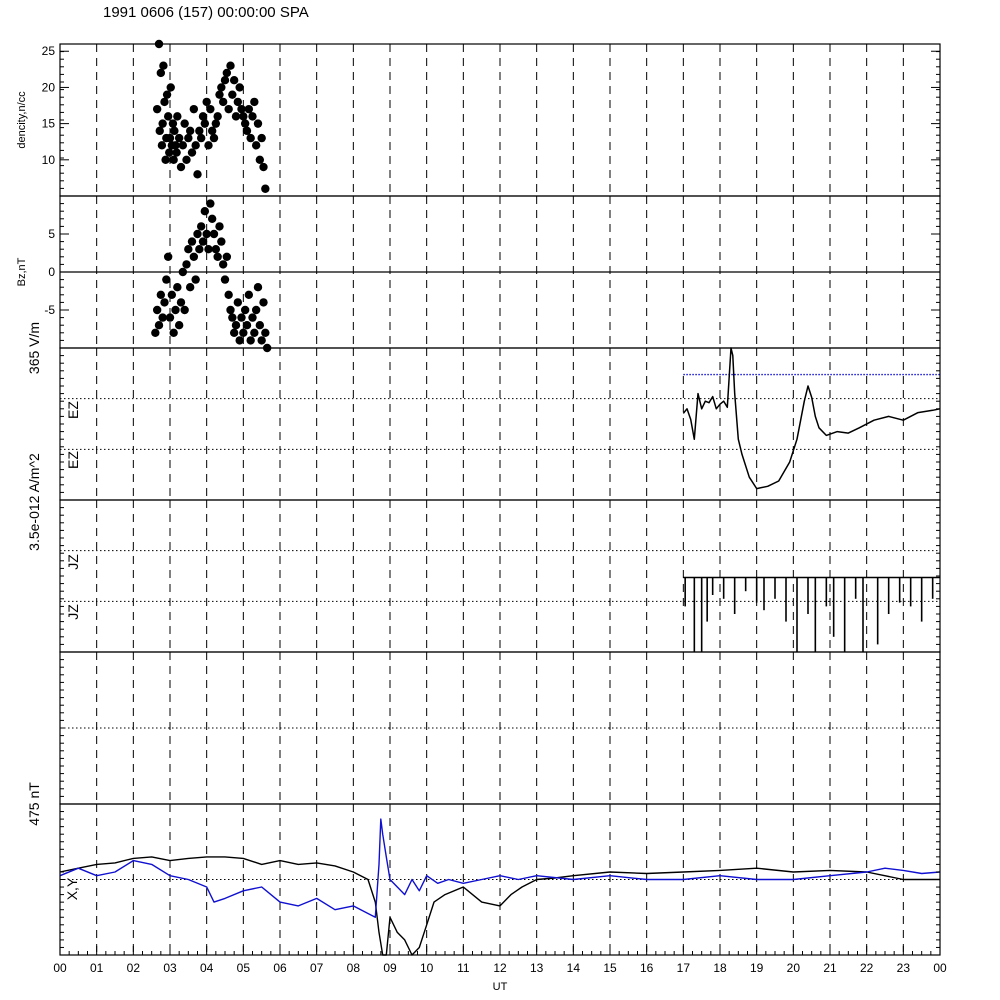 This screenshot has height=1000, width=1000. What do you see at coordinates (500, 968) in the screenshot?
I see `x-tick-label: 12` at bounding box center [500, 968].